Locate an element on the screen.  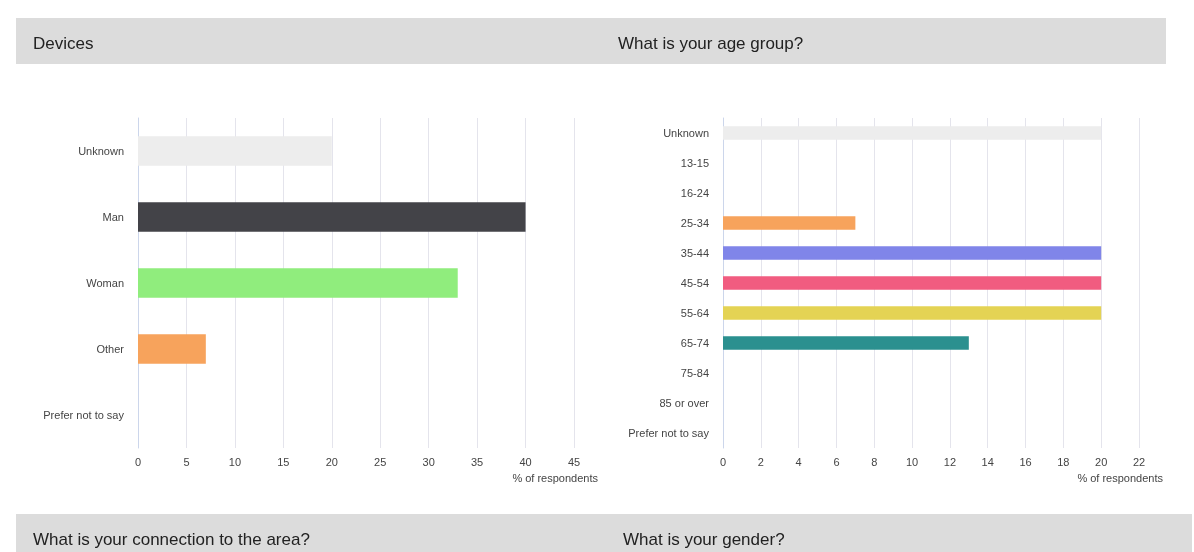
y-tick-label: 35-44 is located at coordinates (694, 253).